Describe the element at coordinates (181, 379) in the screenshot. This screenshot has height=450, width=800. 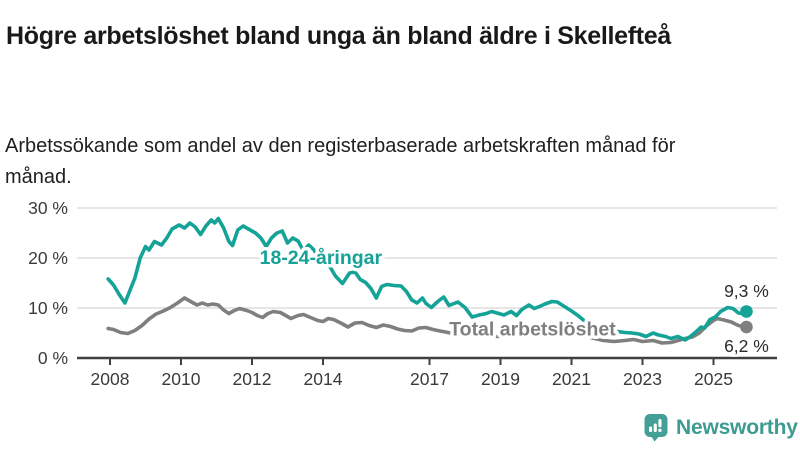
I see `x-axis-label-2010: 2010` at that location.